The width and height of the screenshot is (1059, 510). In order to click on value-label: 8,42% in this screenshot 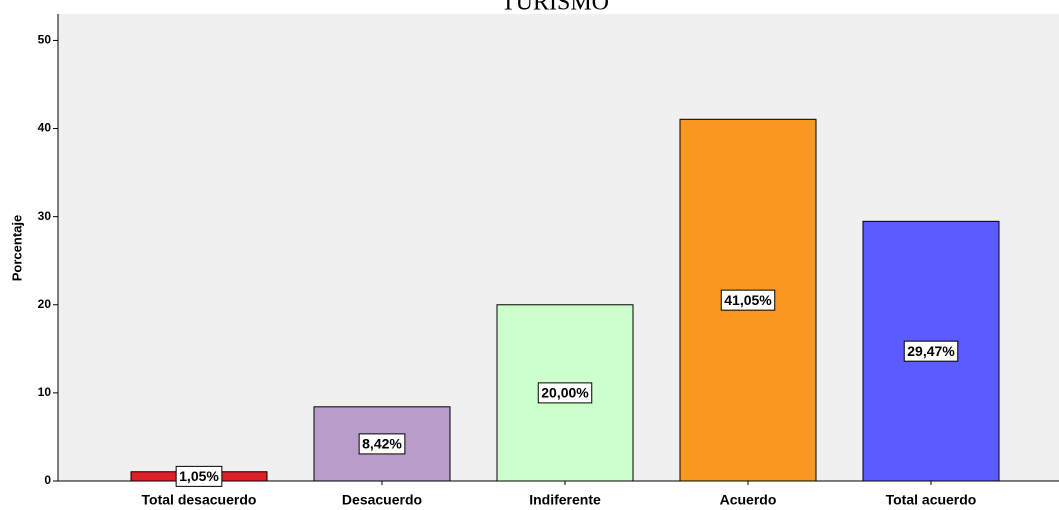, I will do `click(382, 444)`.